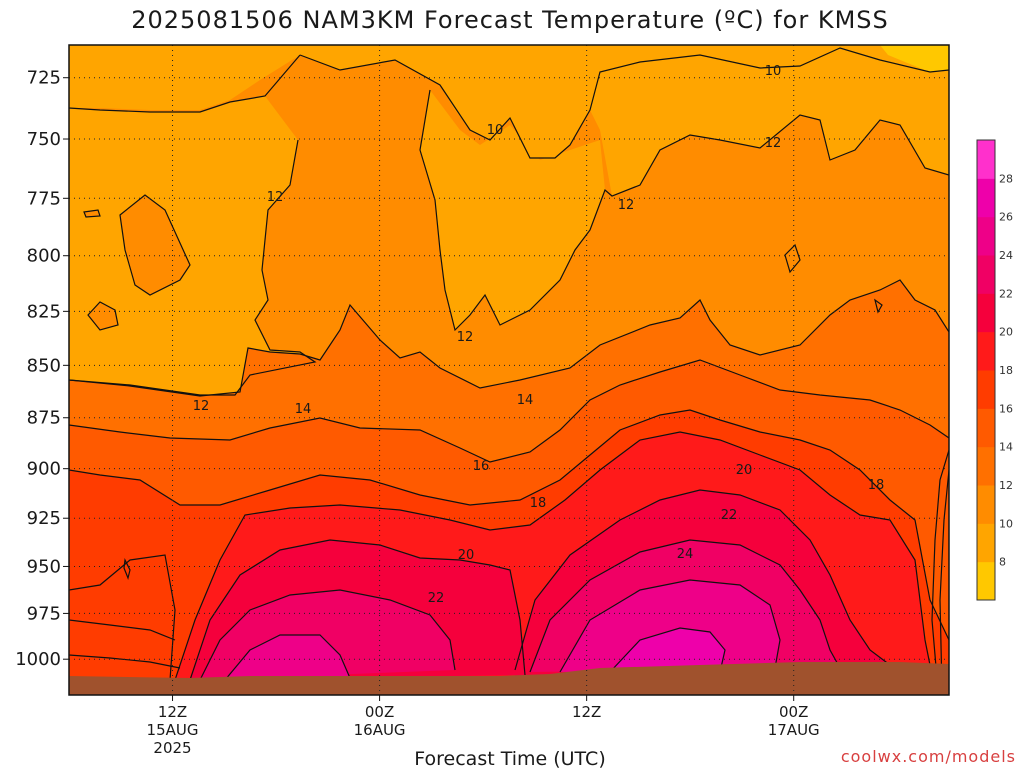 The height and width of the screenshot is (768, 1024). Describe the element at coordinates (44, 78) in the screenshot. I see `y-tick-label: 725` at that location.